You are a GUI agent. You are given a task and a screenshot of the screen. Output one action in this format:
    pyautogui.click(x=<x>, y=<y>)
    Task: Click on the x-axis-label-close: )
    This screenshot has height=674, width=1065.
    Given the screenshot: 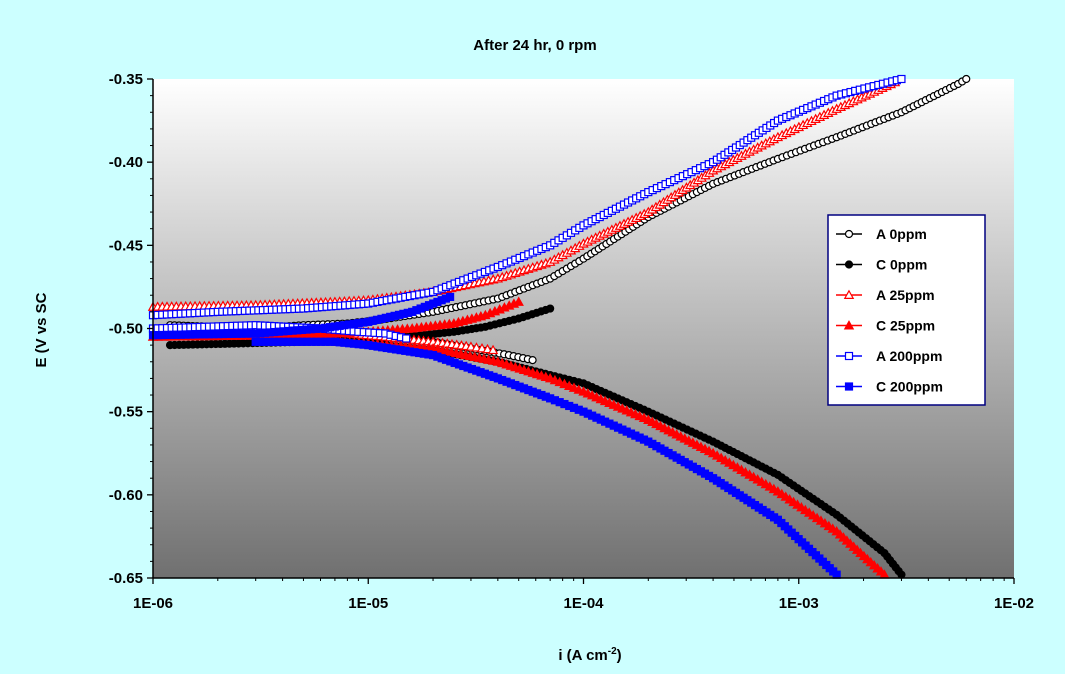 What is the action you would take?
    pyautogui.click(x=619, y=655)
    